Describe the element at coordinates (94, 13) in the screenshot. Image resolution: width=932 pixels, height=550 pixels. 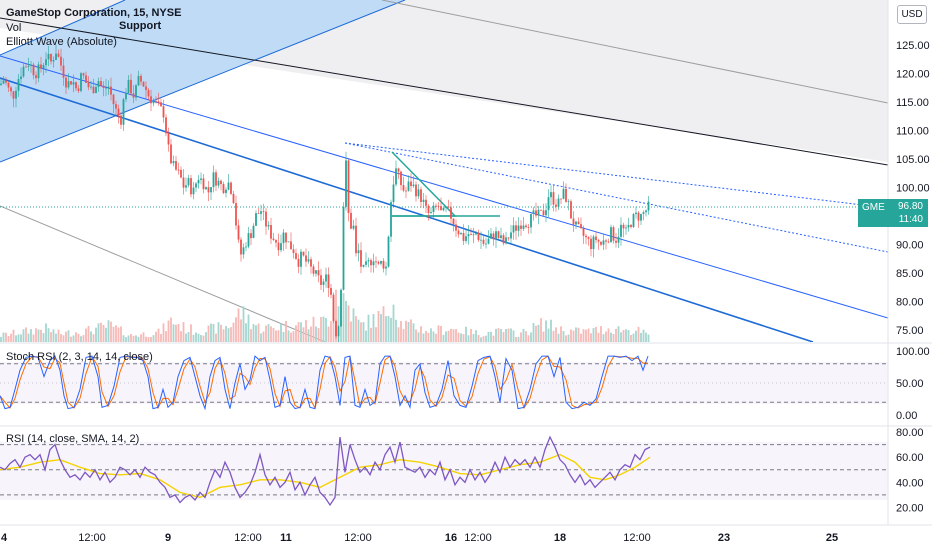
I see `chart-title: GameStop Corporation, 15, NYSE` at that location.